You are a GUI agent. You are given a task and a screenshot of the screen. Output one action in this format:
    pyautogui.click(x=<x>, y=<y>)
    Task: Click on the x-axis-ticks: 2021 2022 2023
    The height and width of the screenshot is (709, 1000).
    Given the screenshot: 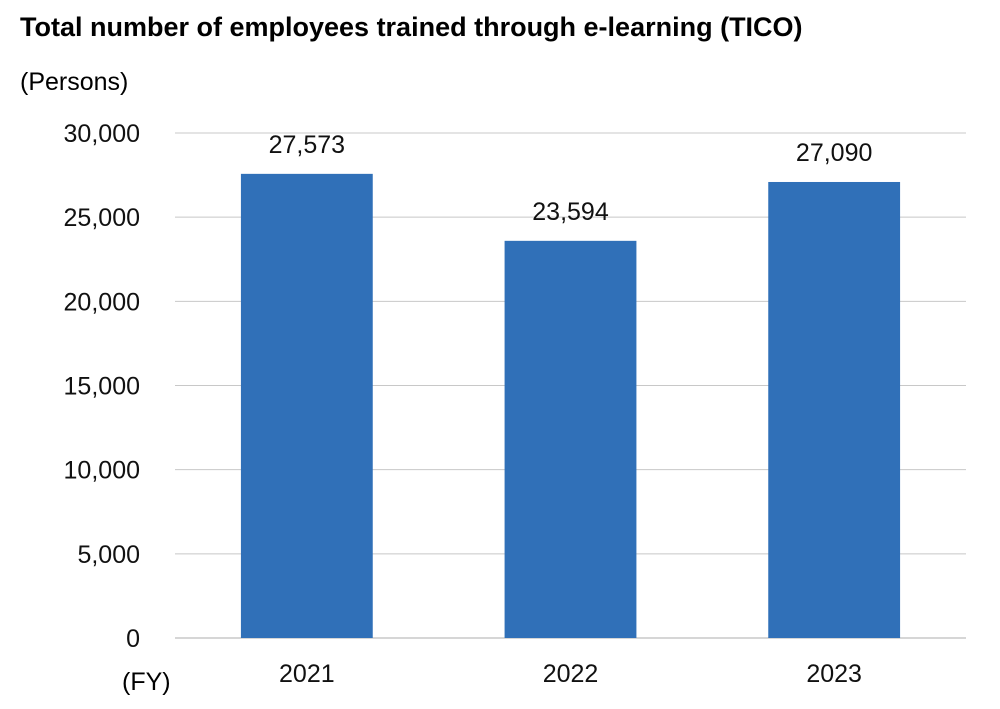 What is the action you would take?
    pyautogui.click(x=570, y=674)
    